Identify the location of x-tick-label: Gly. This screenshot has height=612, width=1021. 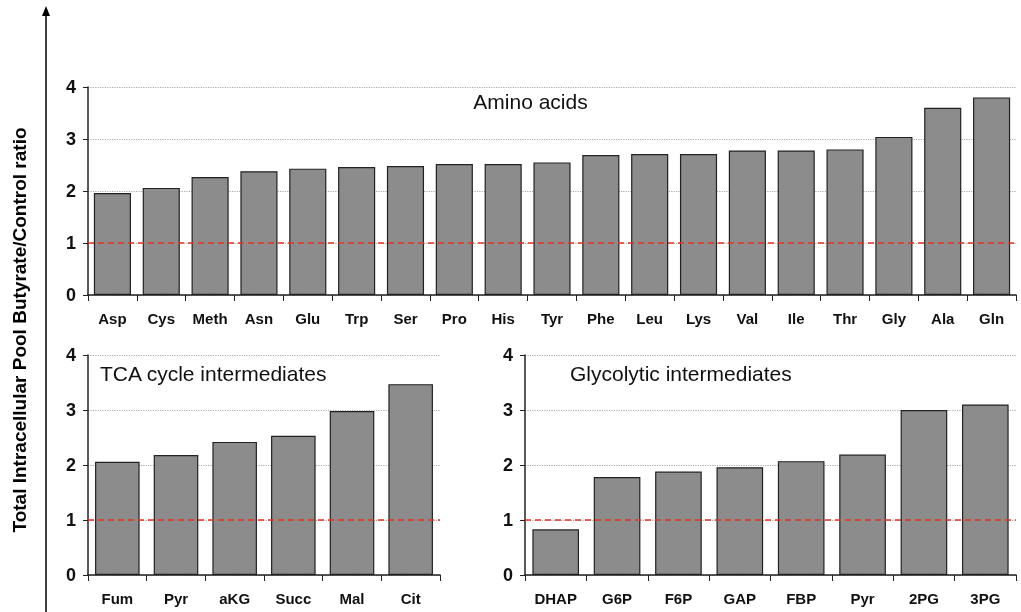
(894, 318).